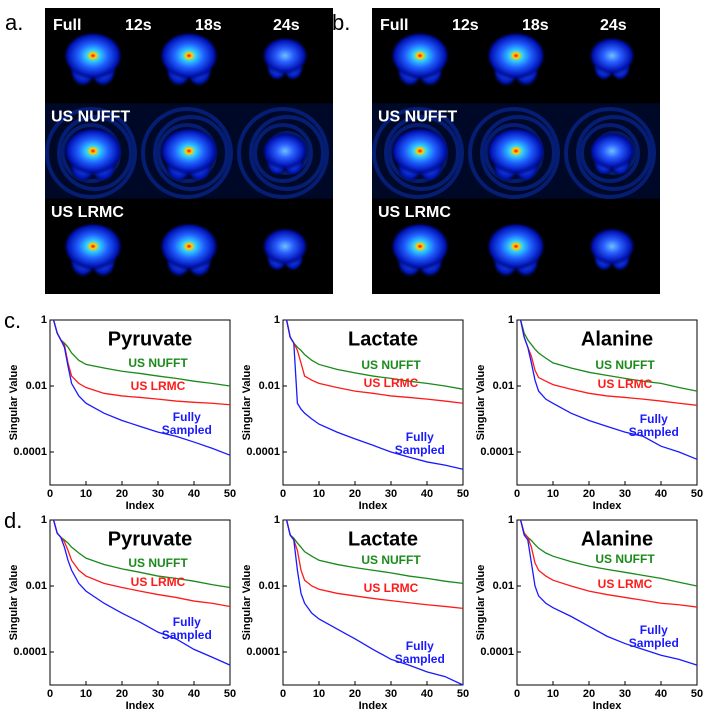 Image resolution: width=714 pixels, height=720 pixels. Describe the element at coordinates (427, 694) in the screenshot. I see `x-tick-label: 40` at that location.